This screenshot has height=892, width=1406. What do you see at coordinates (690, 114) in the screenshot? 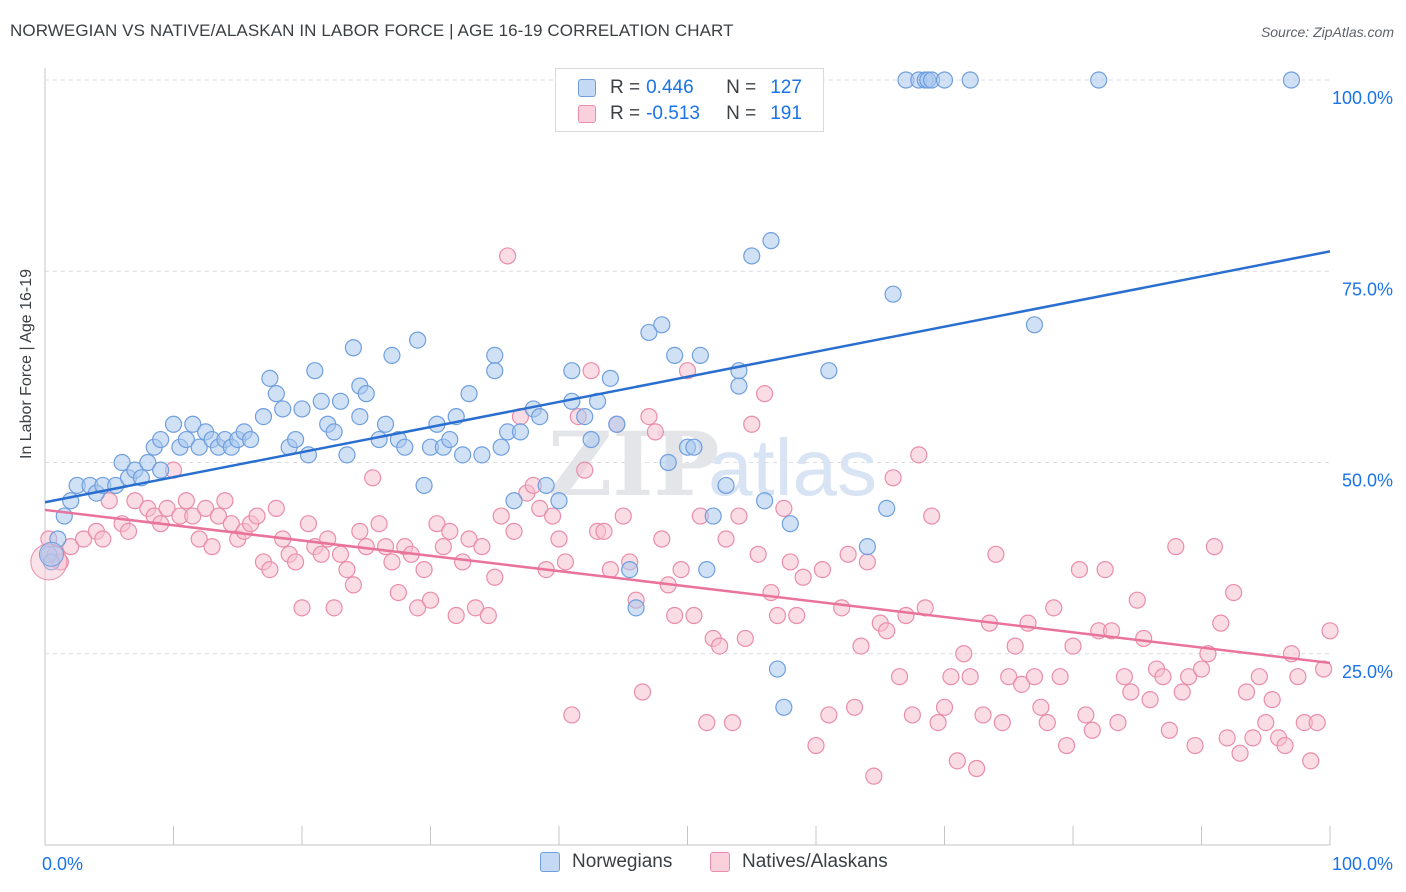
I see `legend-row-natives: R = -0.513 N = 191` at bounding box center [690, 114].